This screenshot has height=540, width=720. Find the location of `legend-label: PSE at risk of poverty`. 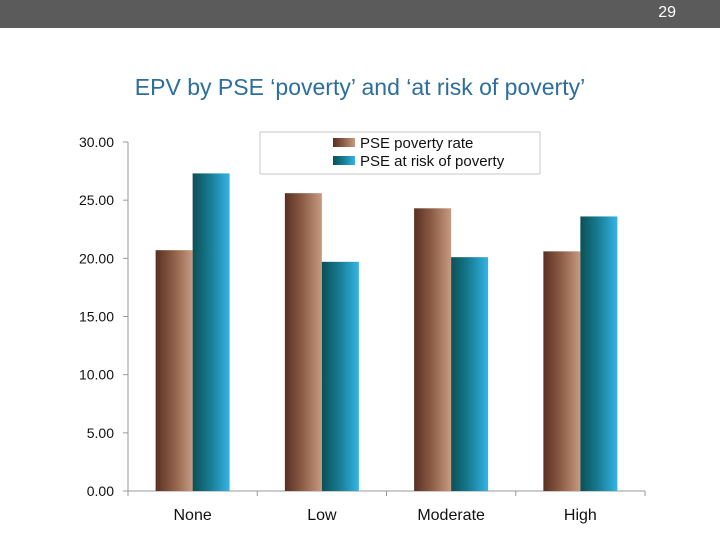

legend-label: PSE at risk of poverty is located at coordinates (432, 161).